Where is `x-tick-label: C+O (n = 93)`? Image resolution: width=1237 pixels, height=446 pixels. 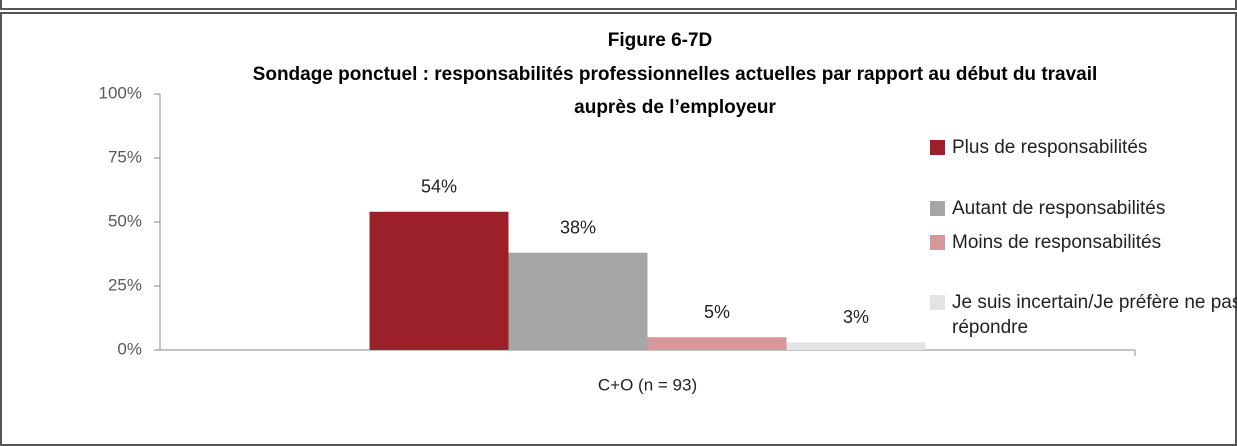
x-tick-label: C+O (n = 93) is located at coordinates (647, 384).